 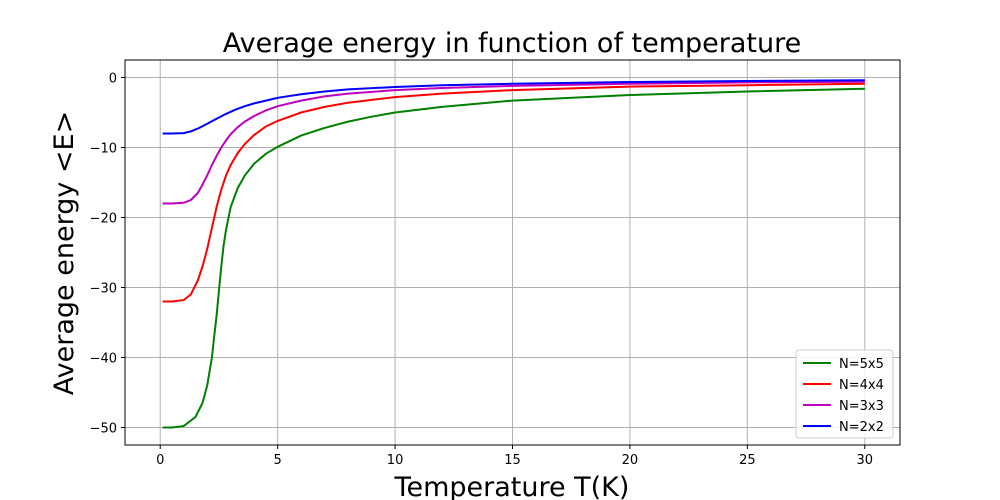 What do you see at coordinates (395, 460) in the screenshot?
I see `x-tick-label: 10` at bounding box center [395, 460].